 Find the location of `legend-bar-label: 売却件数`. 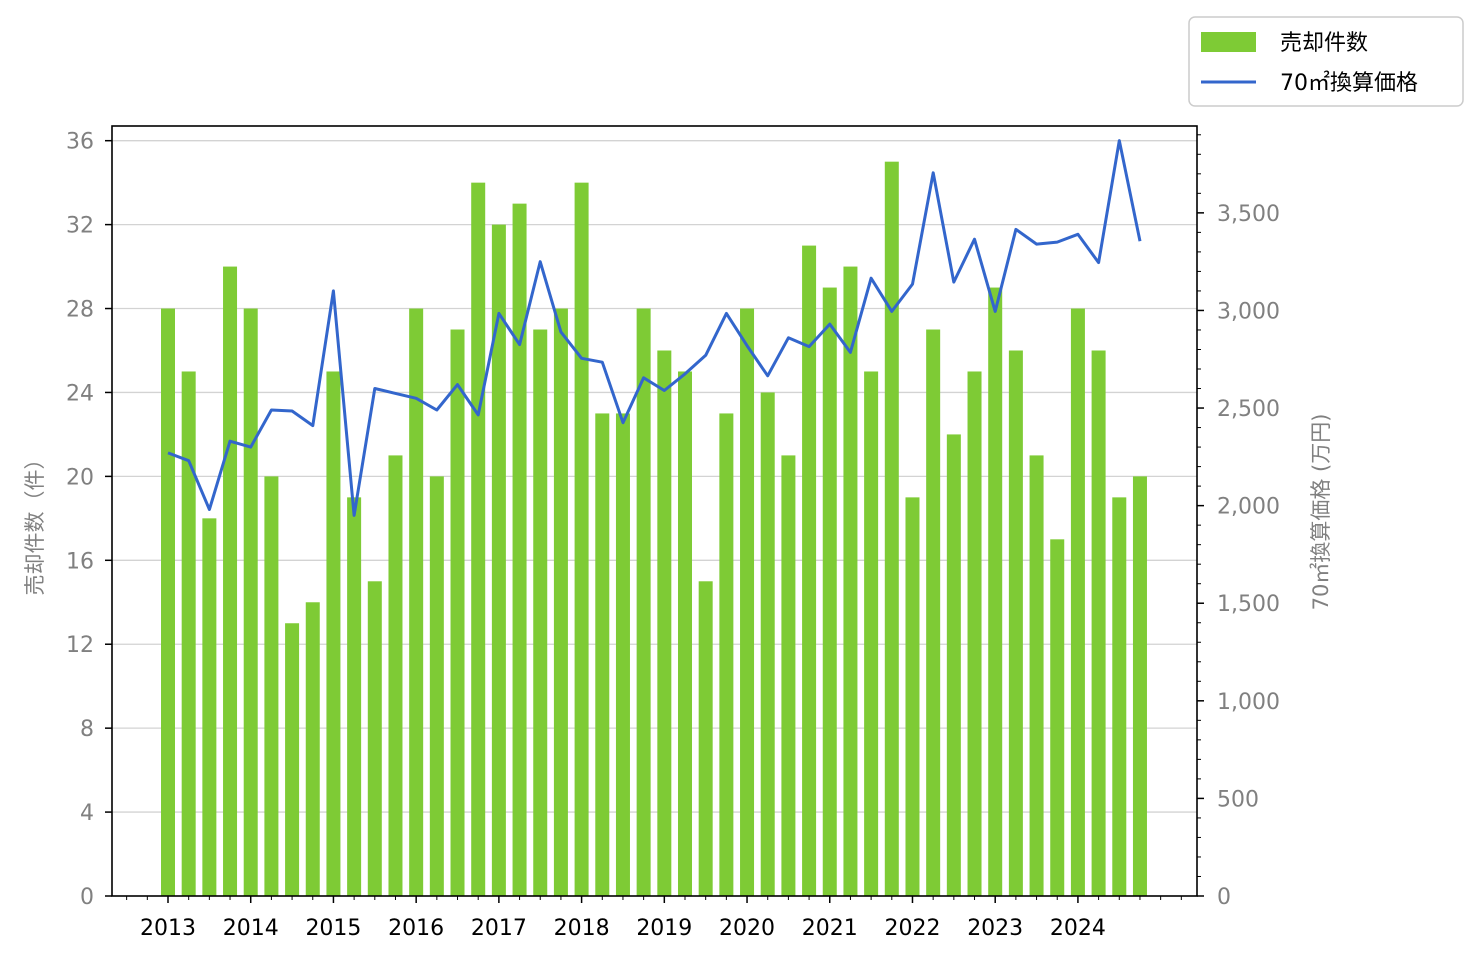

legend-bar-label: 売却件数 is located at coordinates (1324, 43).